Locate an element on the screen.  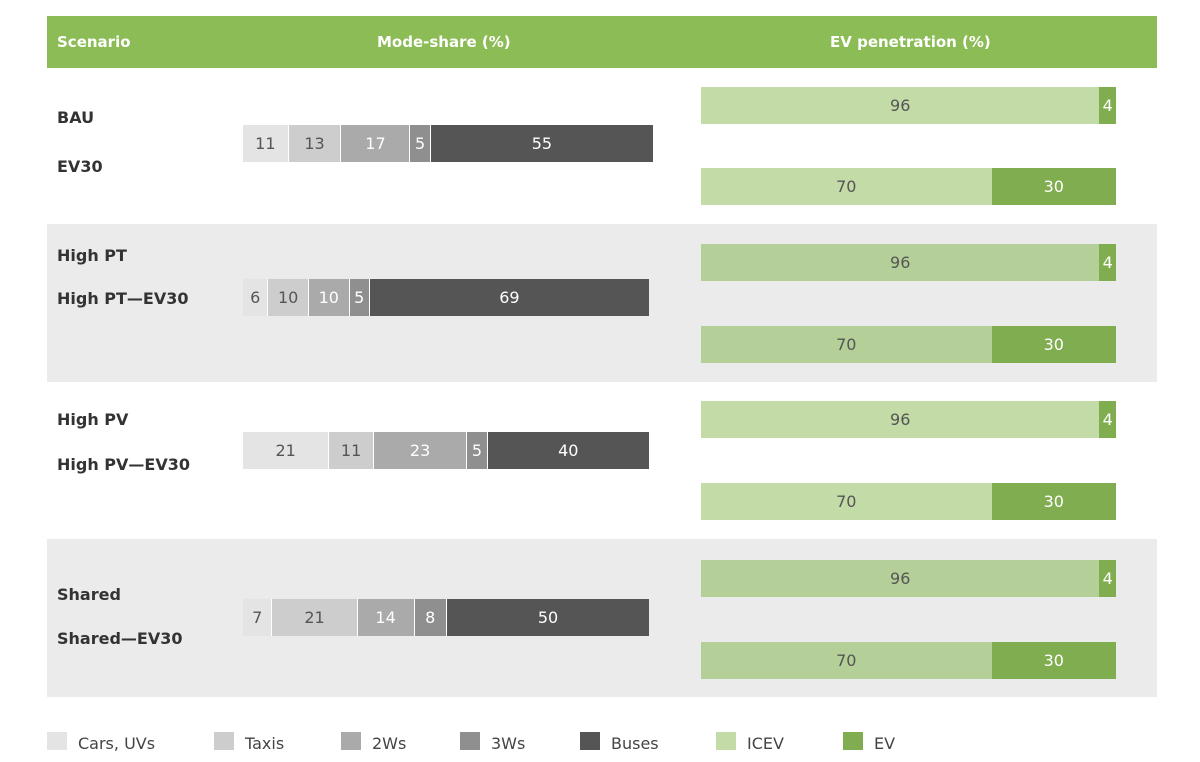
header-ev-penetration: EV penetration (%) is located at coordinates (910, 42).